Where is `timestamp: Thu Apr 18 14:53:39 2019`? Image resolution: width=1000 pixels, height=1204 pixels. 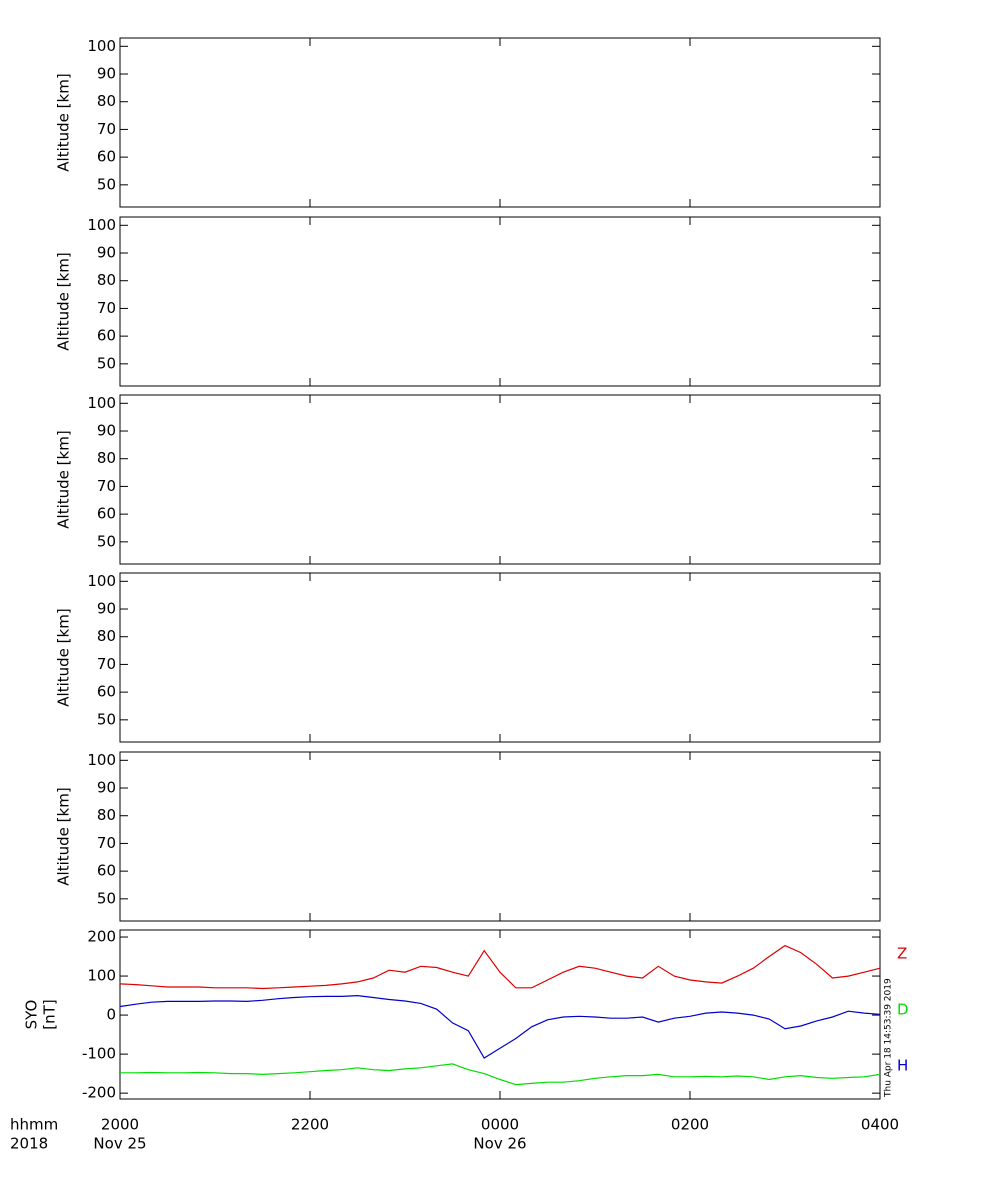
timestamp: Thu Apr 18 14:53:39 2019 is located at coordinates (889, 1038).